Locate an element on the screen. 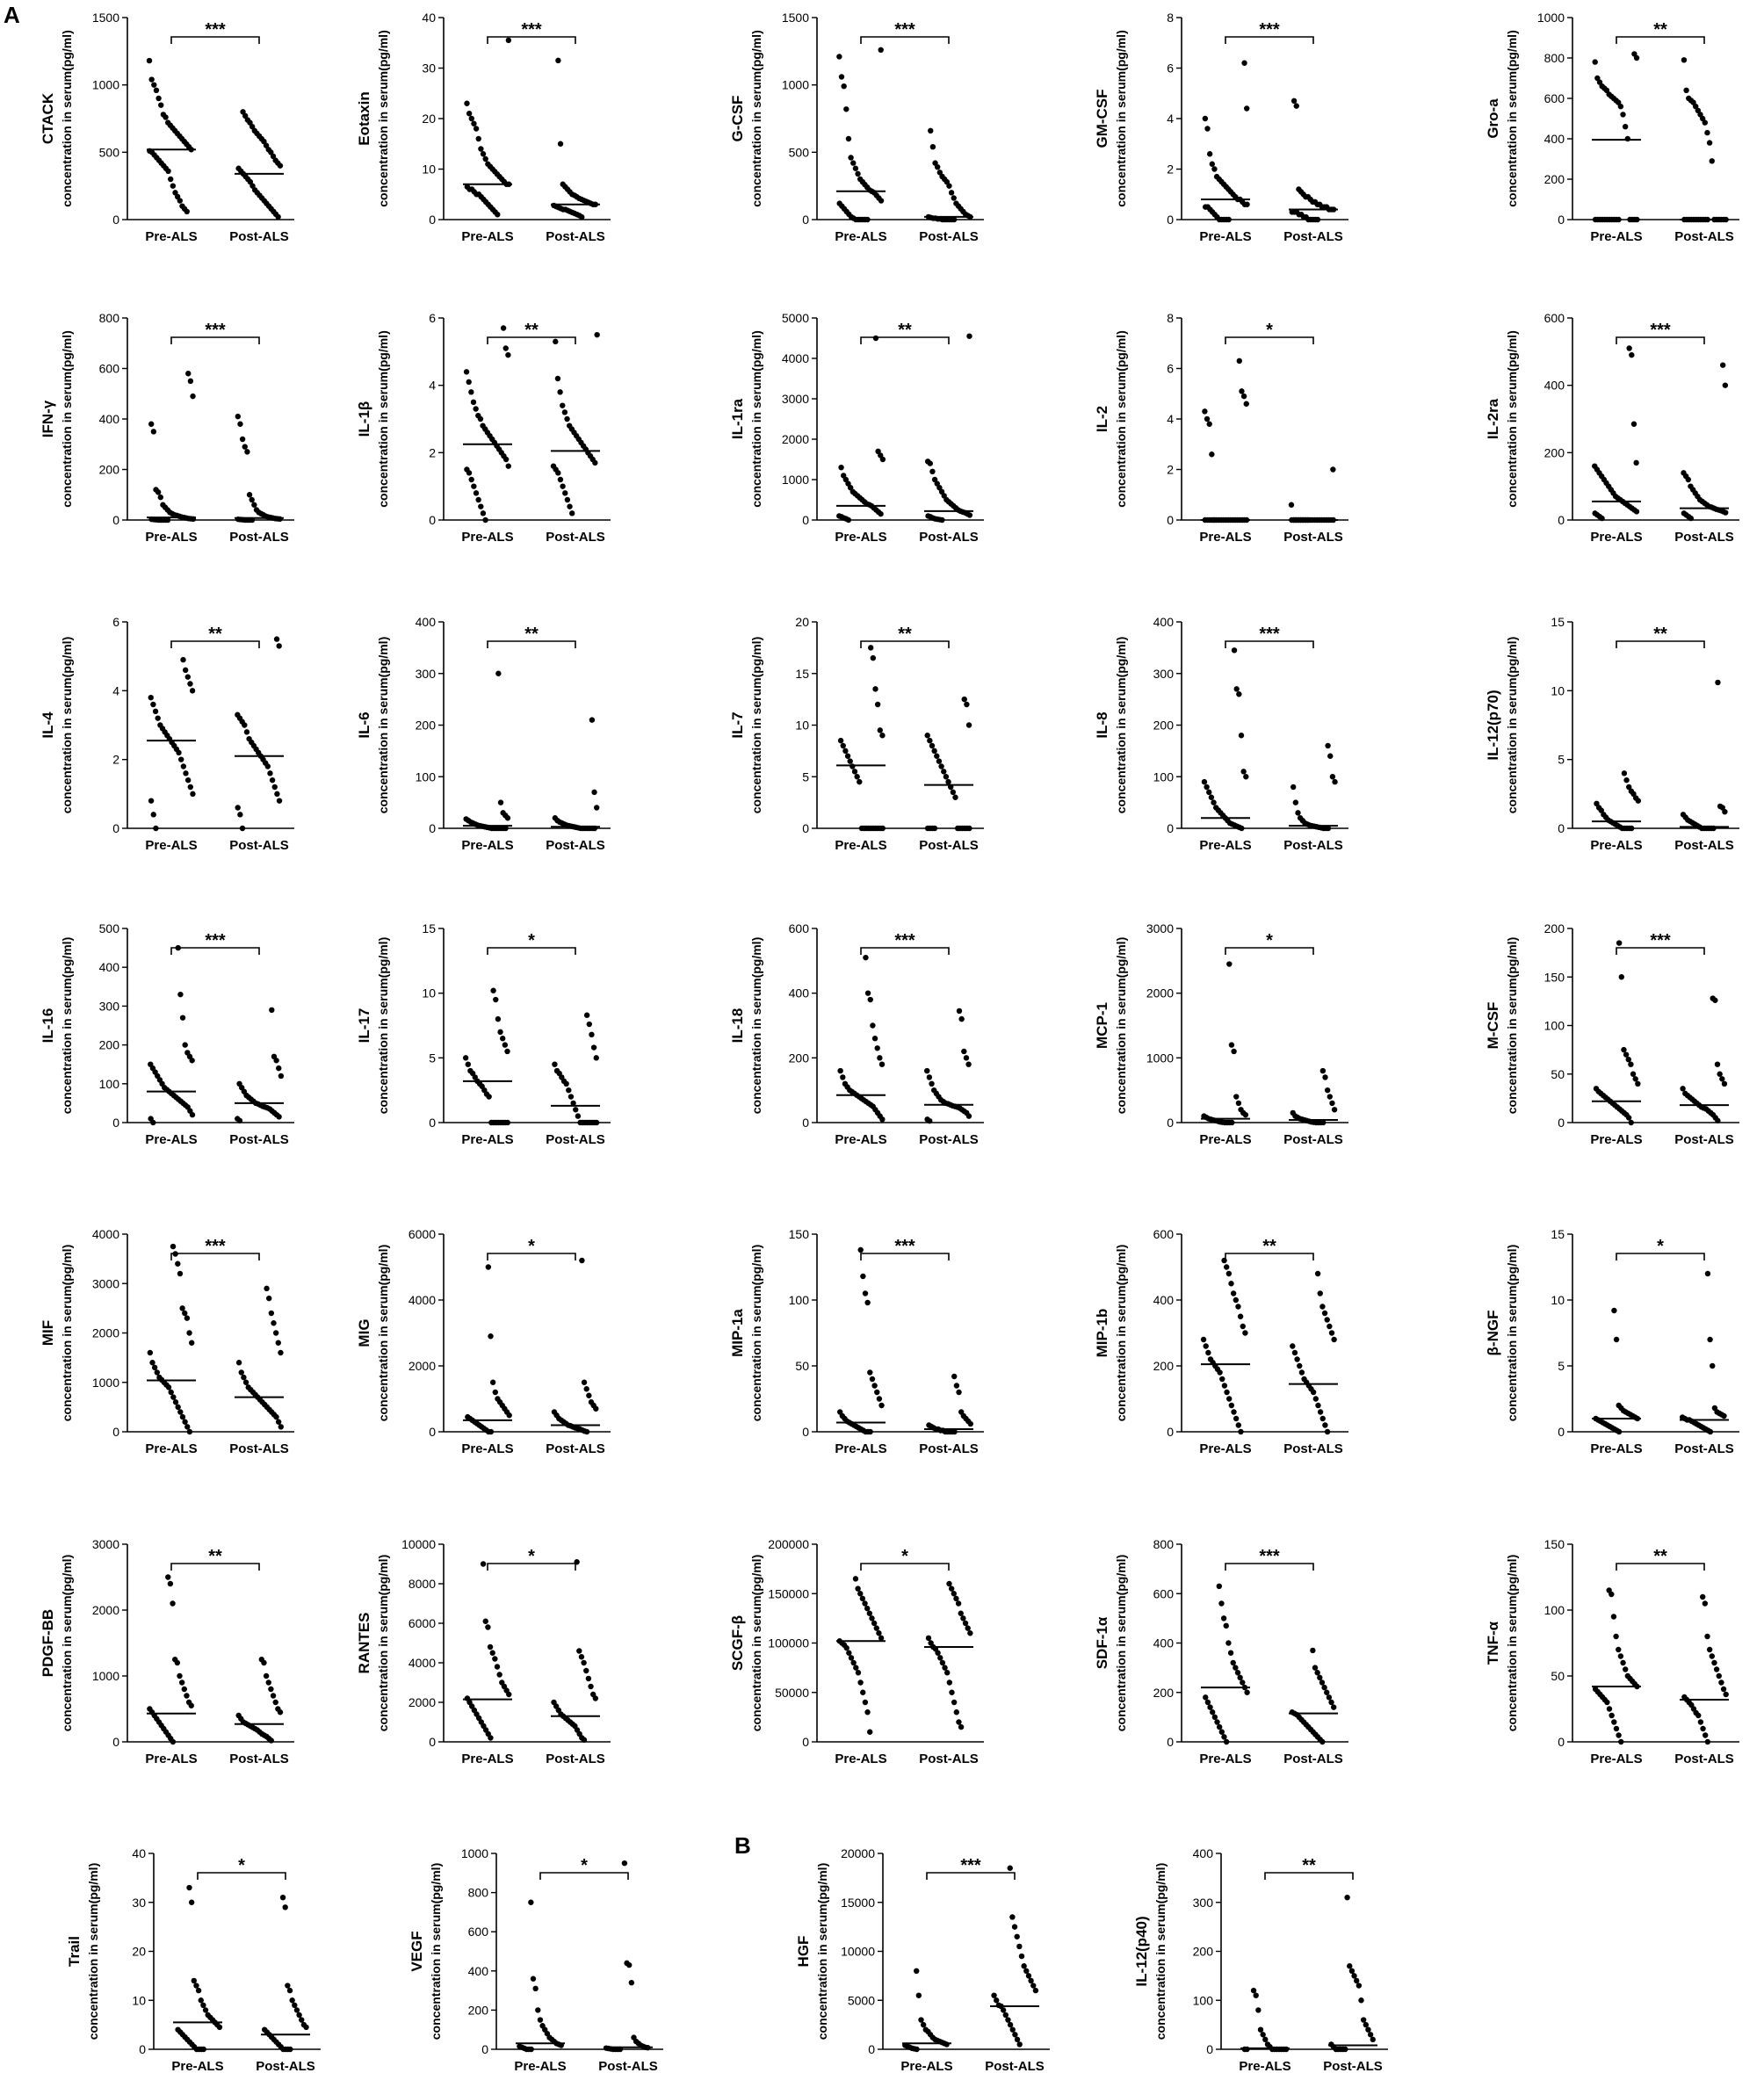 The image size is (1764, 2073). y-axis-title: PDGF-BB is located at coordinates (48, 1643).